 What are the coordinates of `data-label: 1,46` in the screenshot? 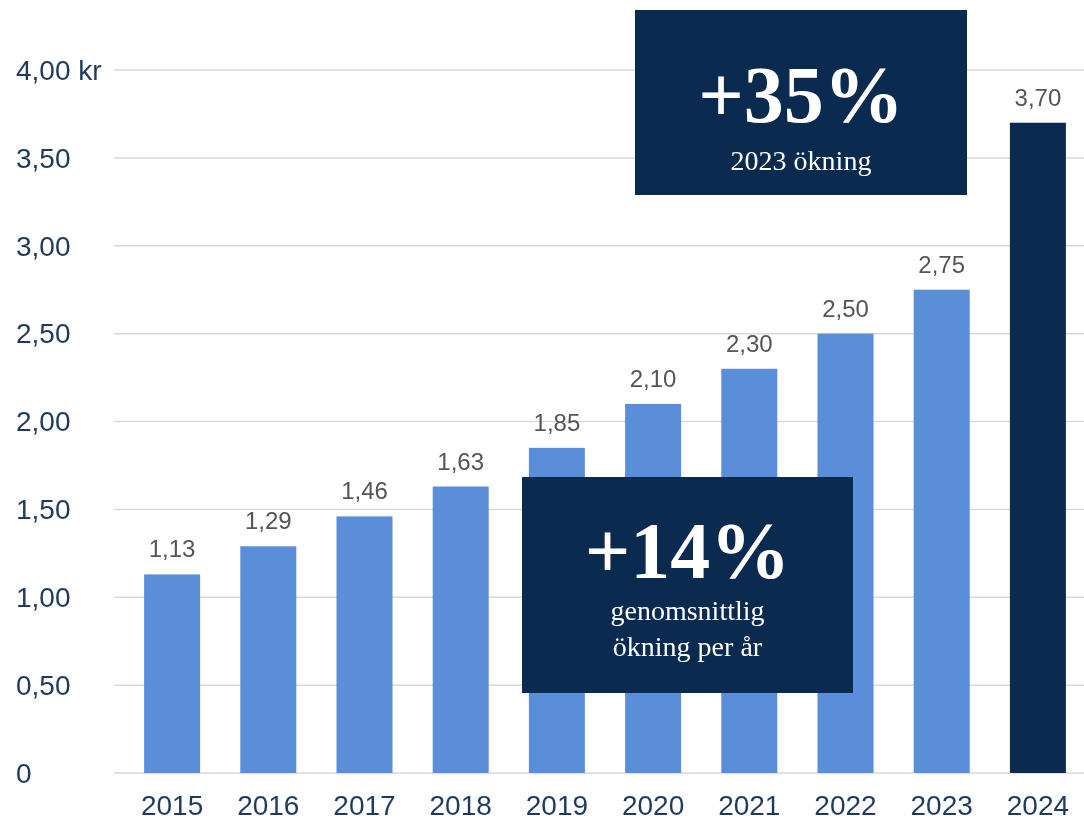 It's located at (364, 491).